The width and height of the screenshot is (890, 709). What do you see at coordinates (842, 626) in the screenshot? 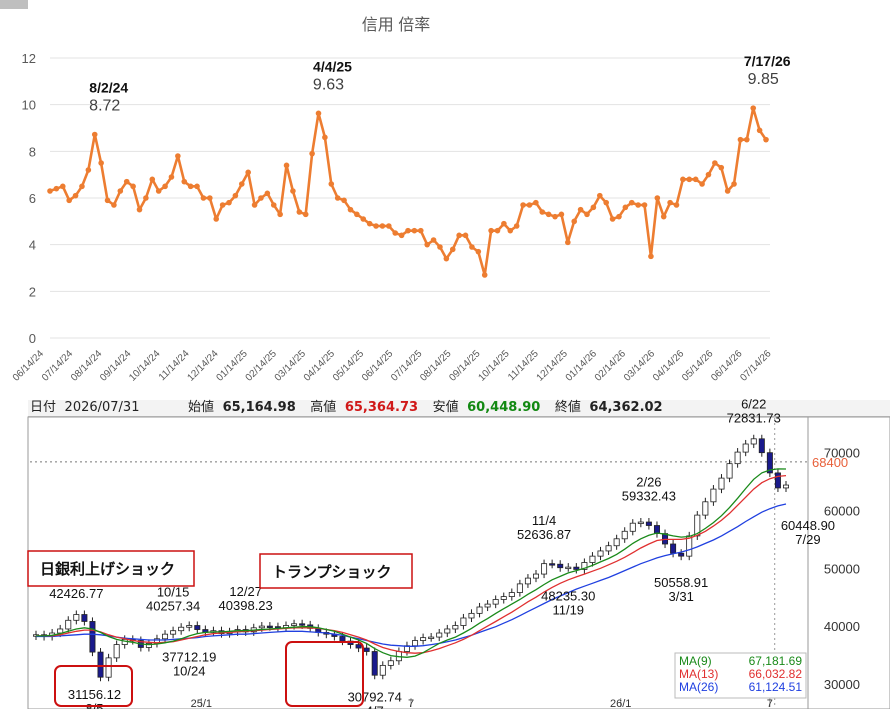
I see `y-tick-label: 40000` at bounding box center [842, 626].